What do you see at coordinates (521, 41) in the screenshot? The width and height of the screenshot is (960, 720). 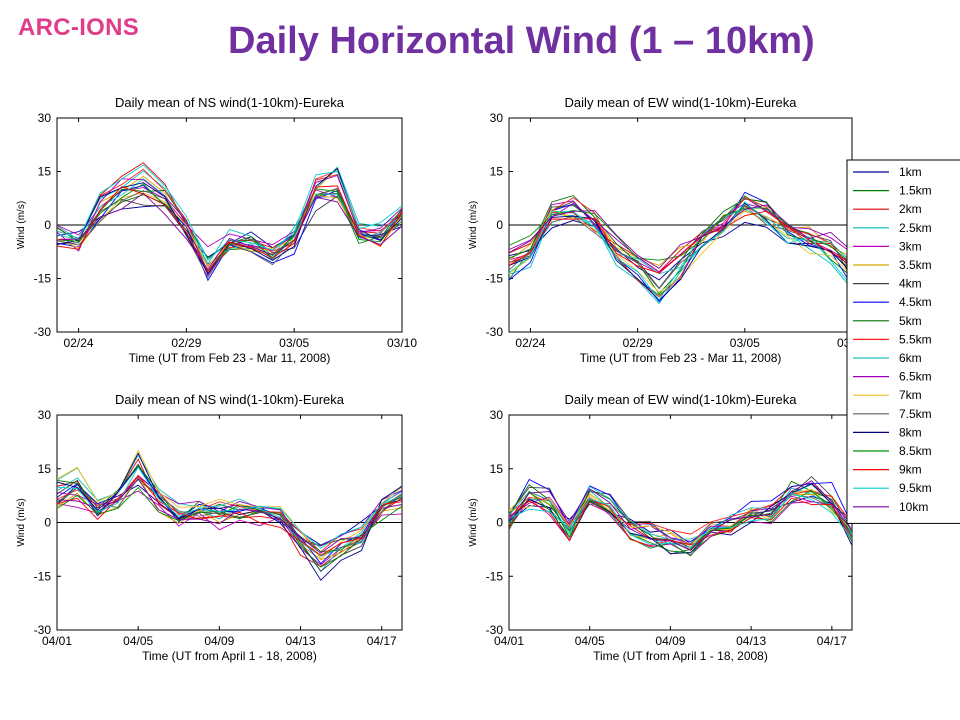 I see `page-title: Daily Horizontal Wind (1 – 10km)` at bounding box center [521, 41].